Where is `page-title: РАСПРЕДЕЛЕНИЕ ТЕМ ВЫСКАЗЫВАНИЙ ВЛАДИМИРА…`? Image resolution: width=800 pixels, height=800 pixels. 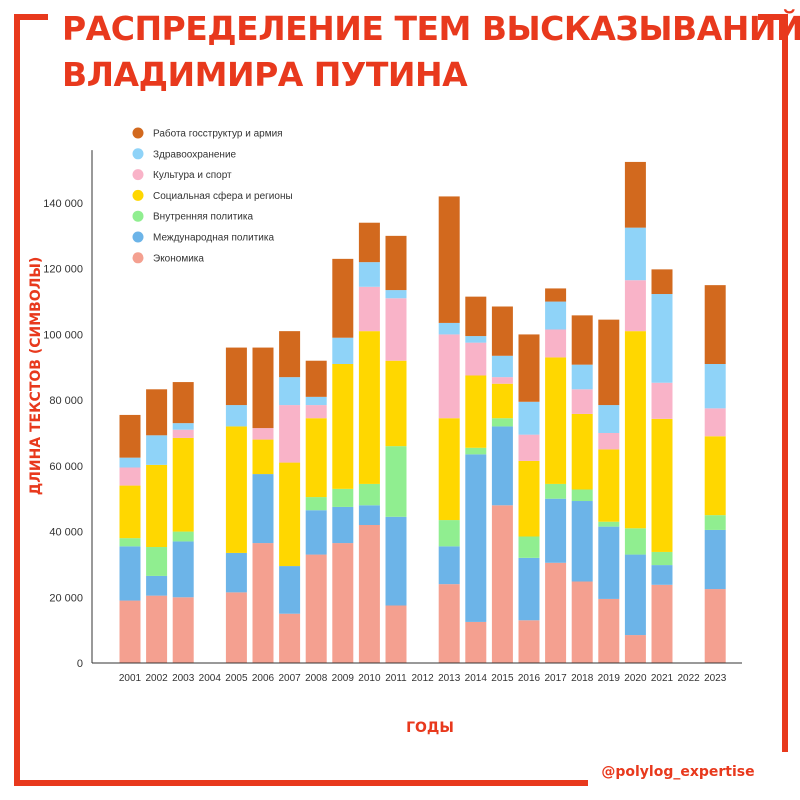 page-title: РАСПРЕДЕЛЕНИЕ ТЕМ ВЫСКАЗЫВАНИЙ ВЛАДИМИРА… is located at coordinates (431, 52).